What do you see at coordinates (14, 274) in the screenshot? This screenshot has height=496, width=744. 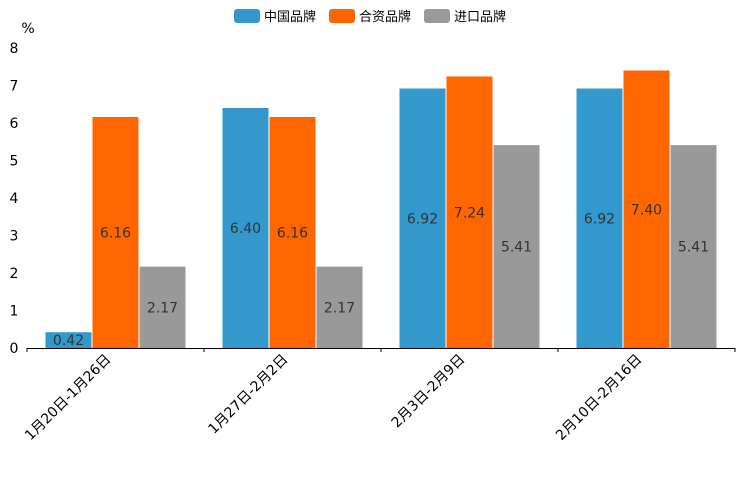 I see `y-tick-label: 2` at bounding box center [14, 274].